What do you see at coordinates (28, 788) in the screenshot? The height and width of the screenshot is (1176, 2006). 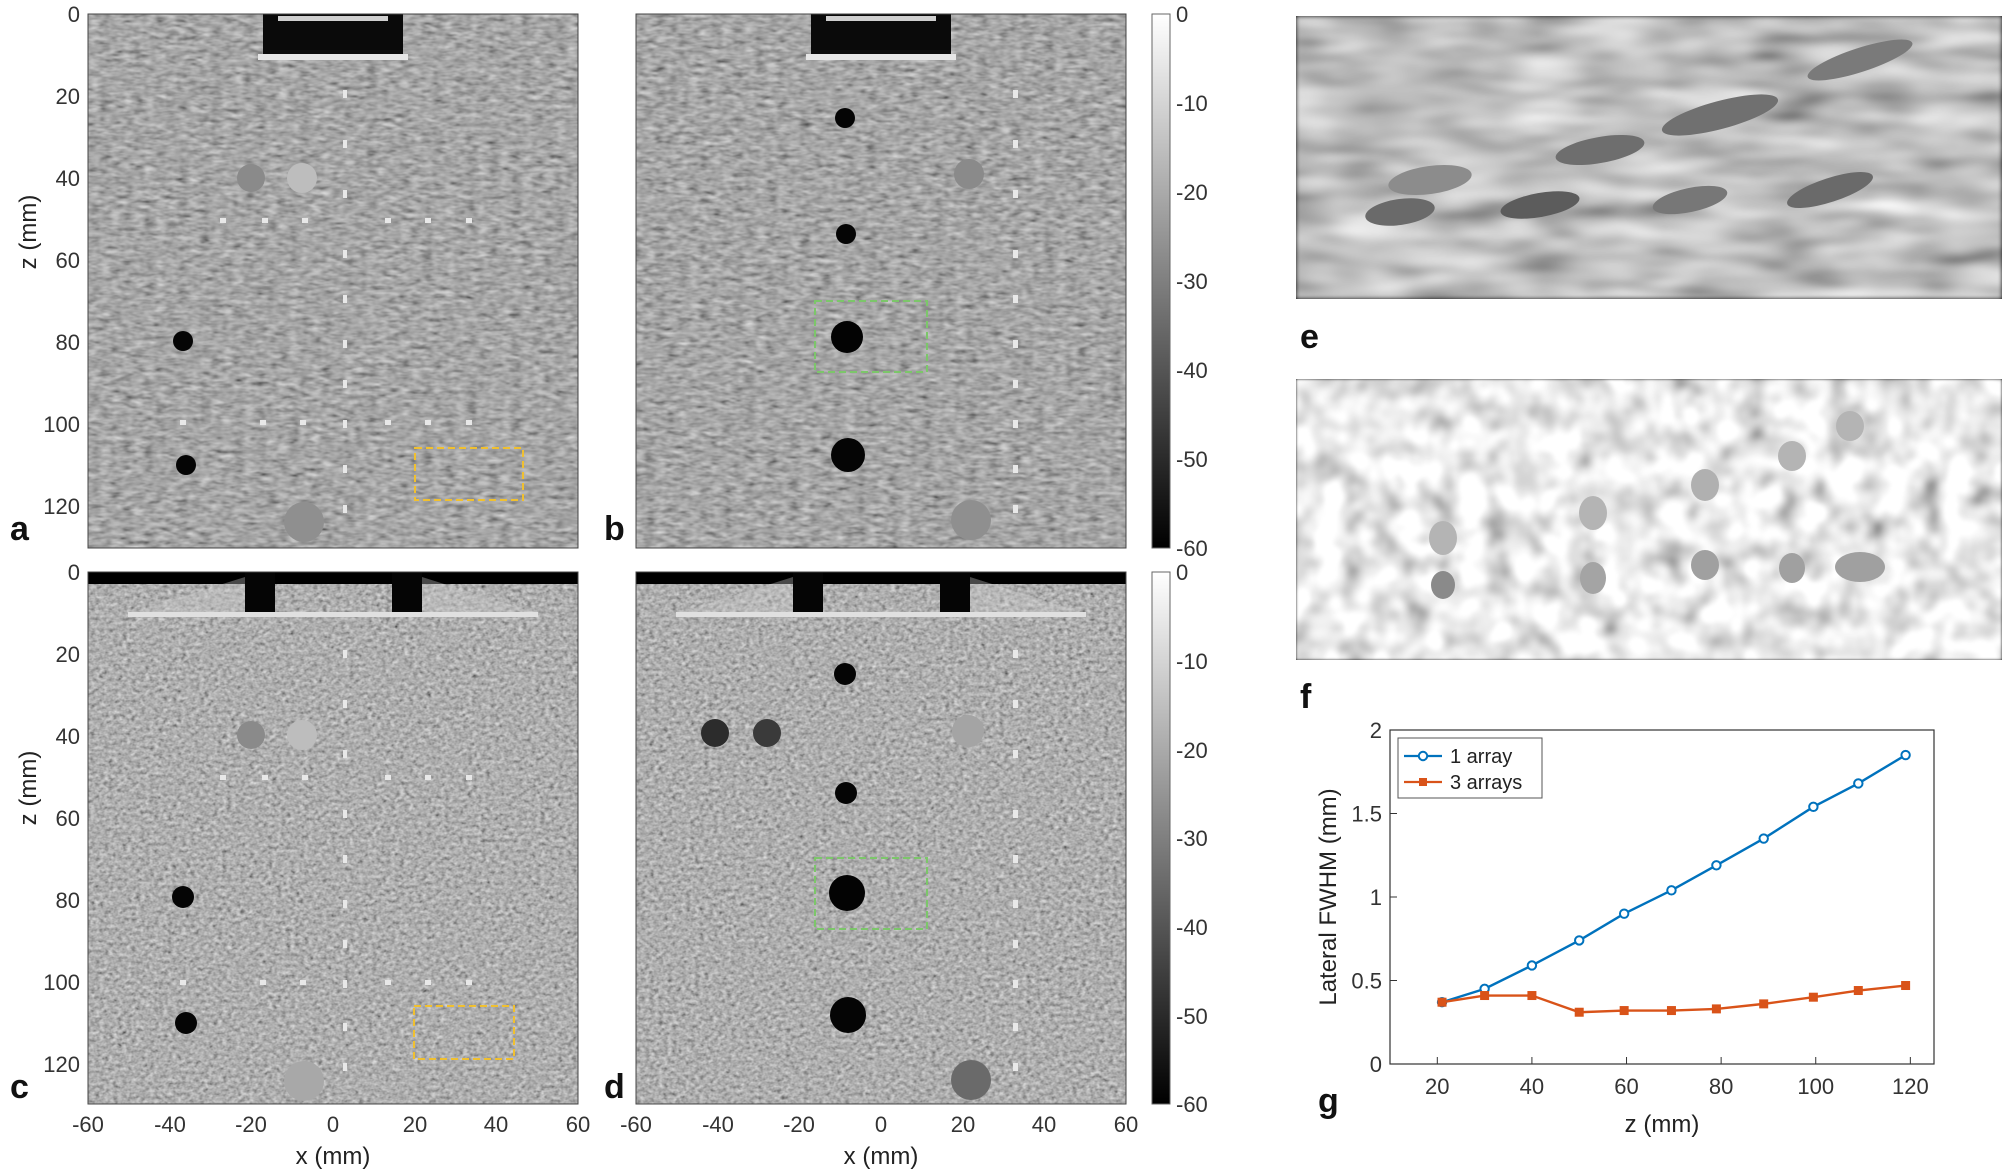 I see `z-axis-label-bottom: z (mm)` at bounding box center [28, 788].